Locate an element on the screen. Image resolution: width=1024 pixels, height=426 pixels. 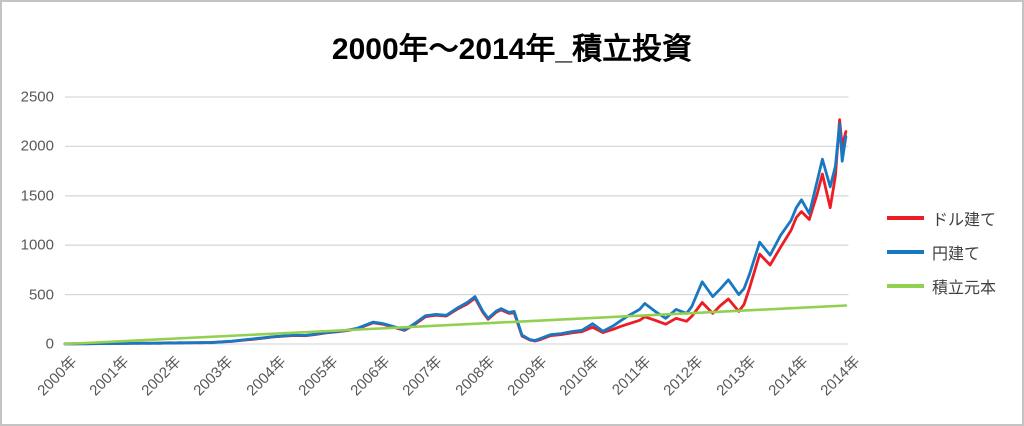
legend-item-principal: 積立元本 is located at coordinates (941, 285).